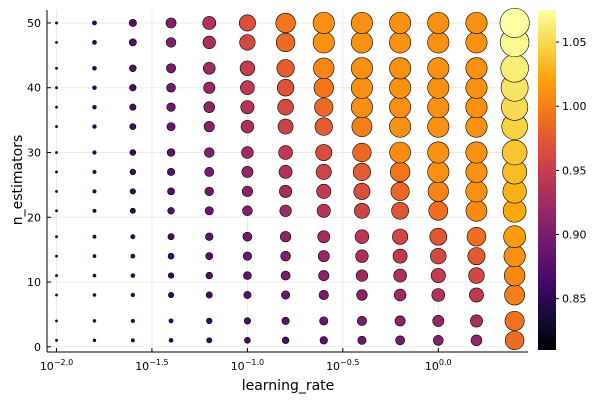 The width and height of the screenshot is (600, 404). I want to click on colorbar-tick-label: 0.85, so click(574, 299).